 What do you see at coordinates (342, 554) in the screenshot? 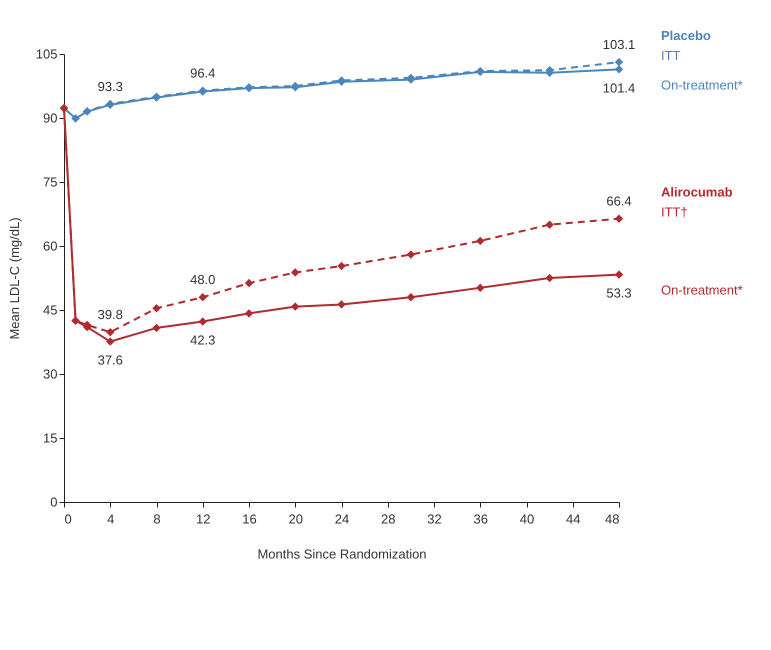
I see `x-axis-title: Months Since Randomization` at bounding box center [342, 554].